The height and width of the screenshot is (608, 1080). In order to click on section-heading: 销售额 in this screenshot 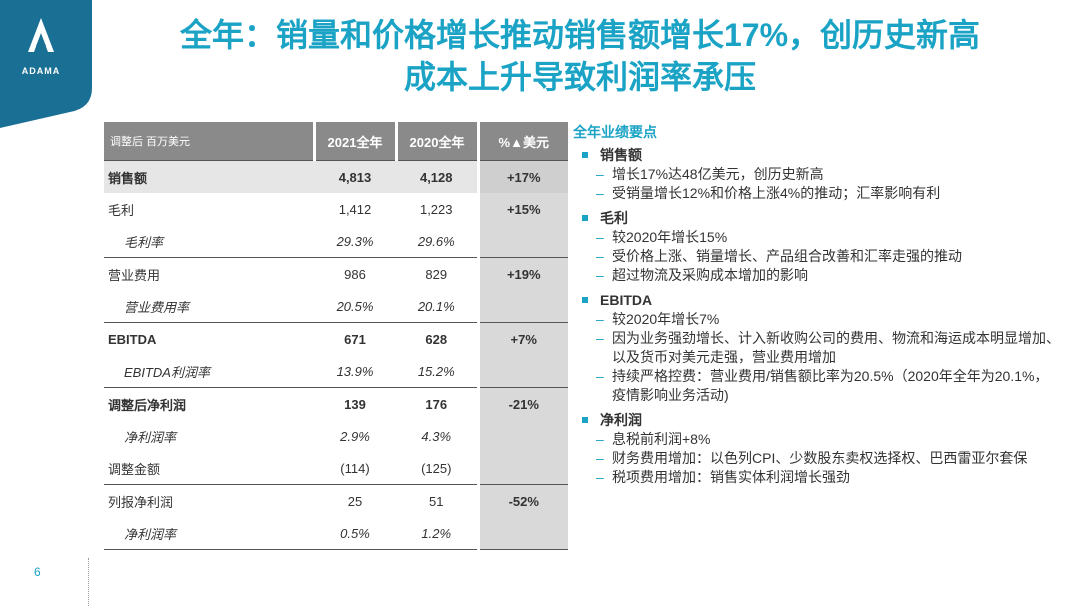, I will do `click(621, 155)`.